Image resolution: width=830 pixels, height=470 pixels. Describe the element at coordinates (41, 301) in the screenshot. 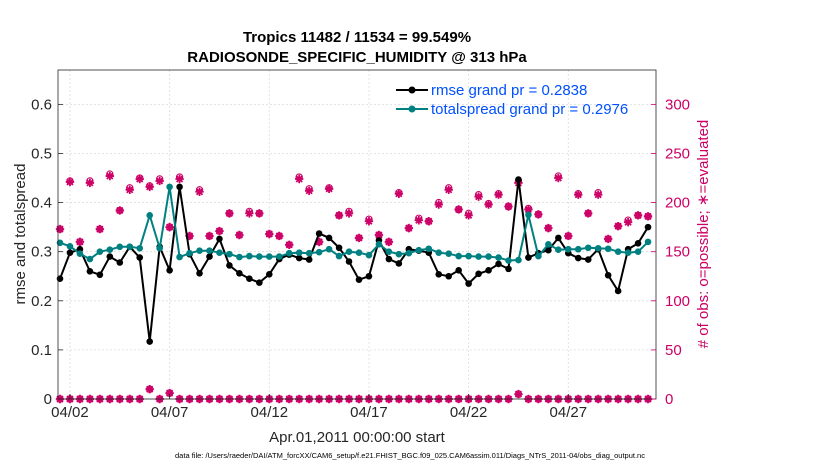

I see `y-tick-label: 0.2` at that location.